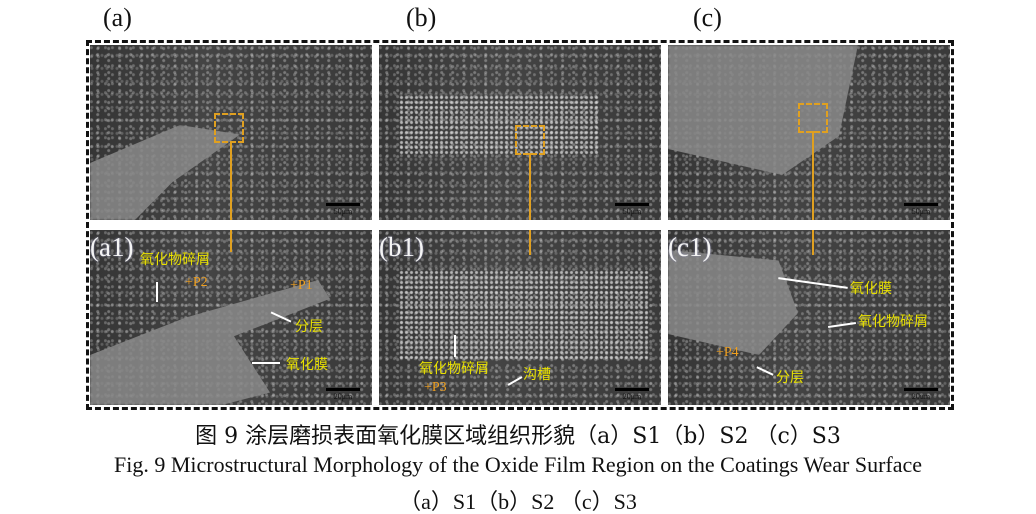 The width and height of the screenshot is (1036, 514). What do you see at coordinates (727, 352) in the screenshot?
I see `point-p4: +P4` at bounding box center [727, 352].